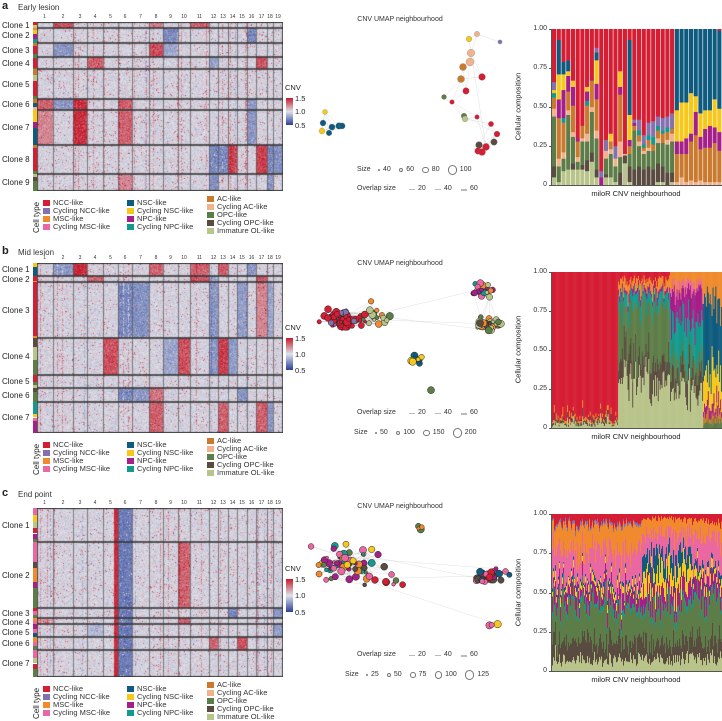 The height and width of the screenshot is (721, 722). I want to click on umap-edge, so click(478, 100).